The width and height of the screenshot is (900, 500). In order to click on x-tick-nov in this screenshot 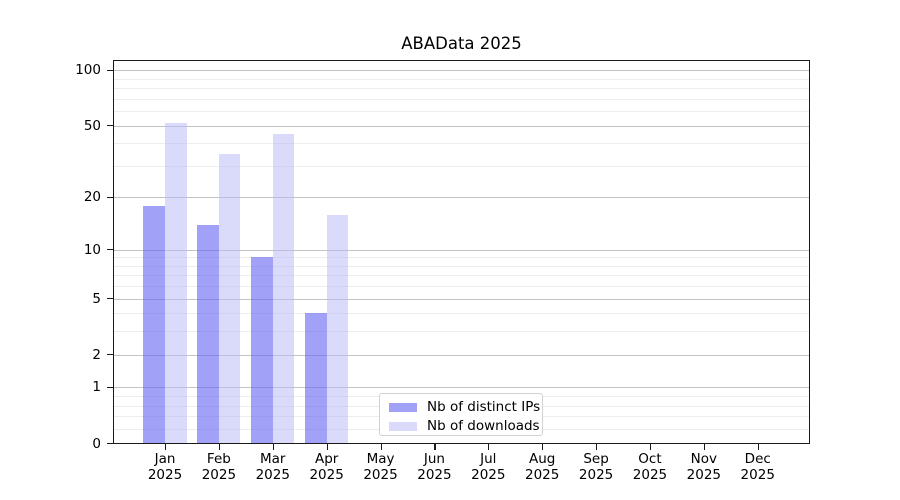, I will do `click(704, 447)`.